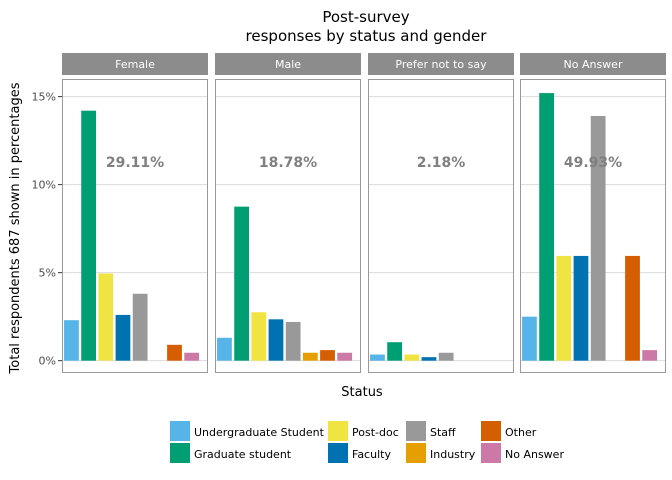 This screenshot has height=480, width=672. Describe the element at coordinates (135, 163) in the screenshot. I see `panel-percent-label: 29.11%` at that location.